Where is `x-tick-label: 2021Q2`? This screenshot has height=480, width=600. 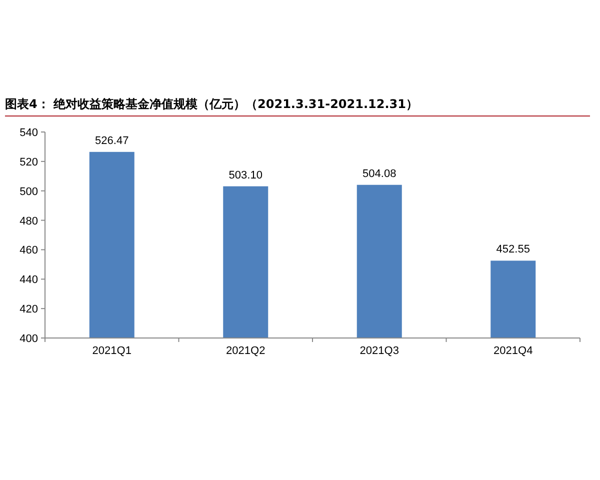
x-tick-label: 2021Q2 is located at coordinates (246, 351).